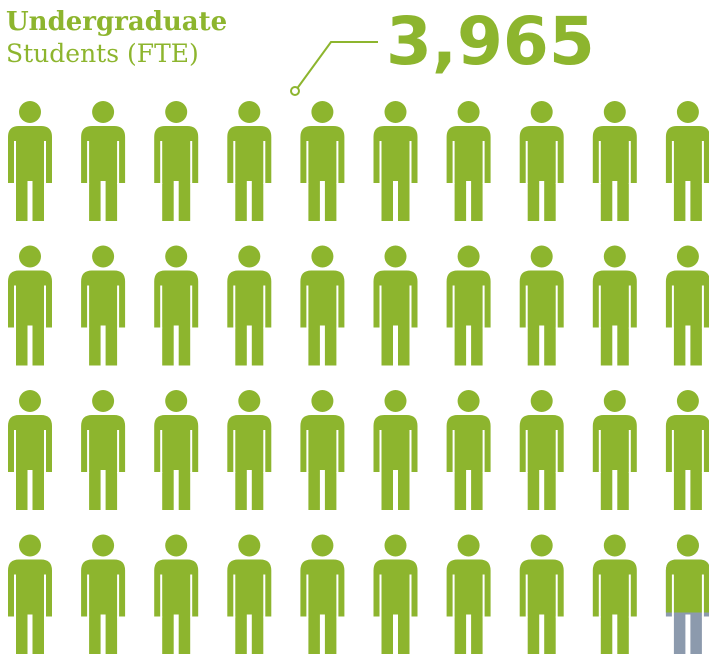  What do you see at coordinates (336, 66) in the screenshot?
I see `callout-line` at bounding box center [336, 66].